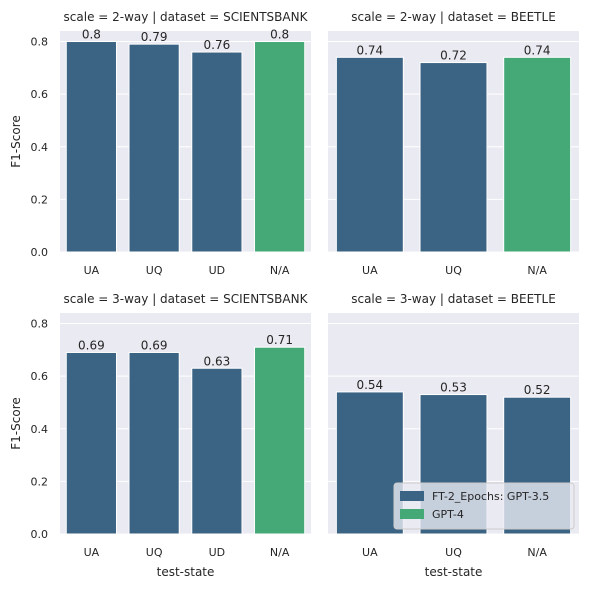  What do you see at coordinates (484, 506) in the screenshot?
I see `legend-box` at bounding box center [484, 506].